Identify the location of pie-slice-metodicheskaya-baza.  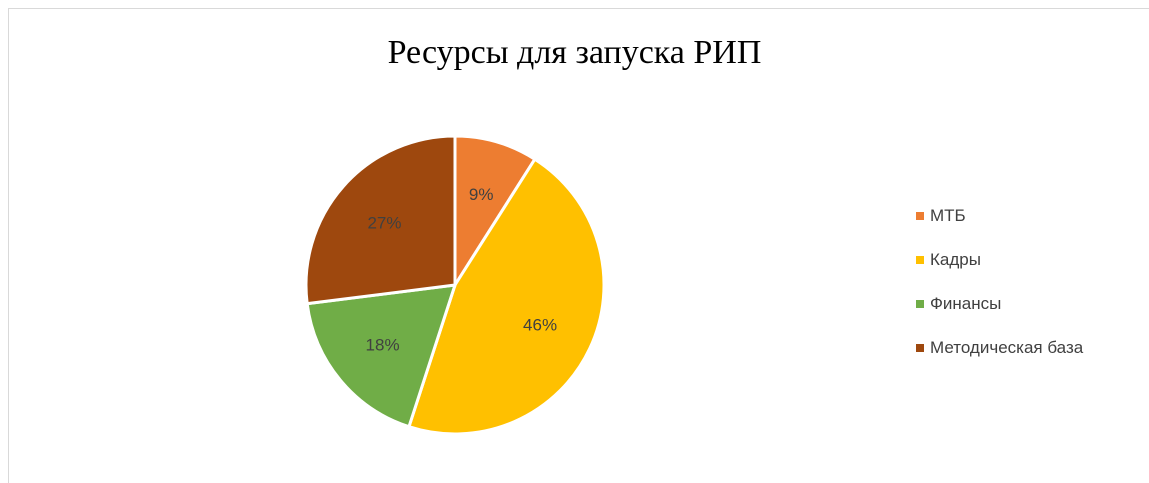
(380, 220).